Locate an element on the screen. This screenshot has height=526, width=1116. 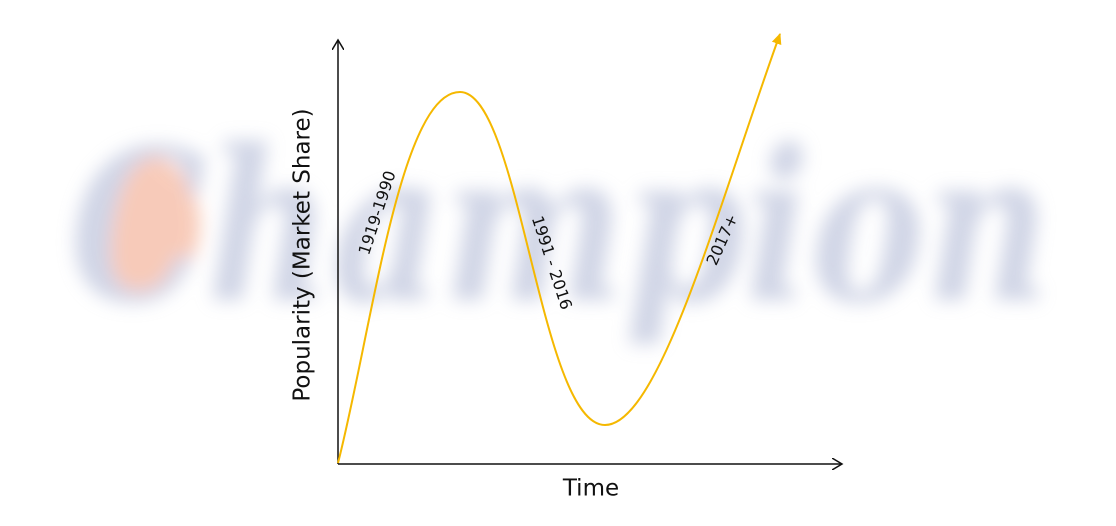
x-axis-label: Time is located at coordinates (590, 489).